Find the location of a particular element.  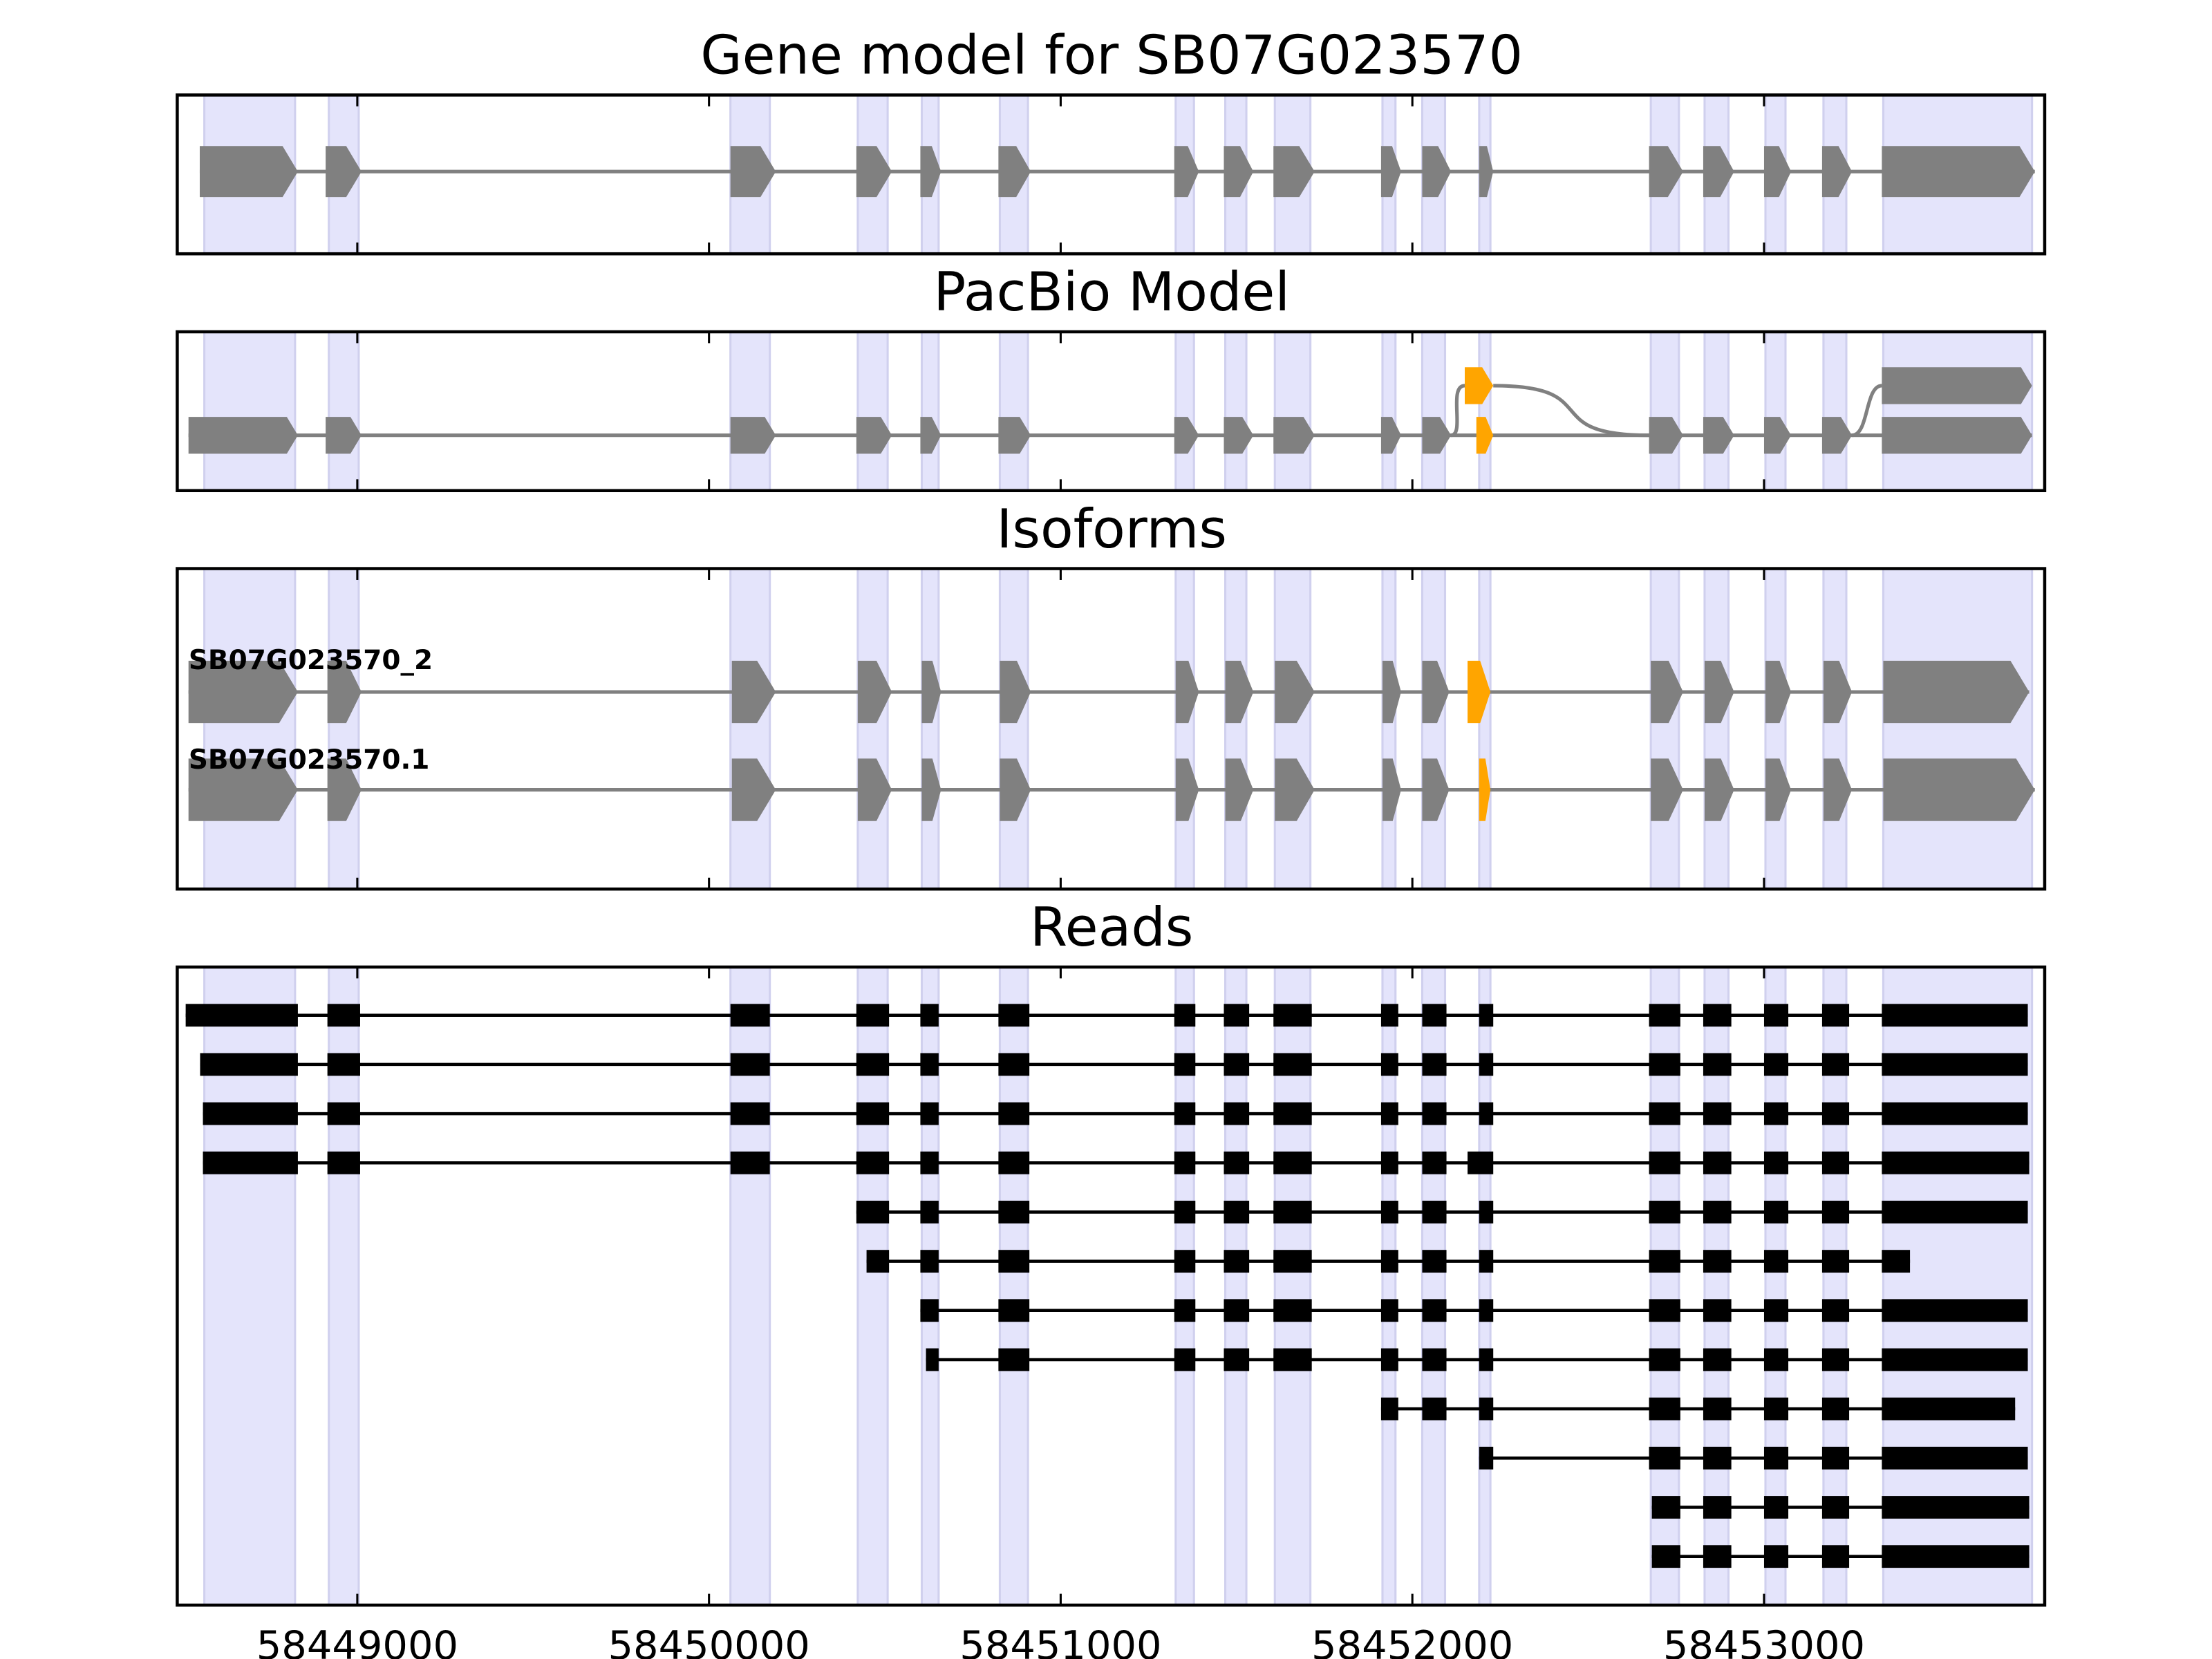

isoform-label-2: SB07G023570.1 is located at coordinates (309, 760).